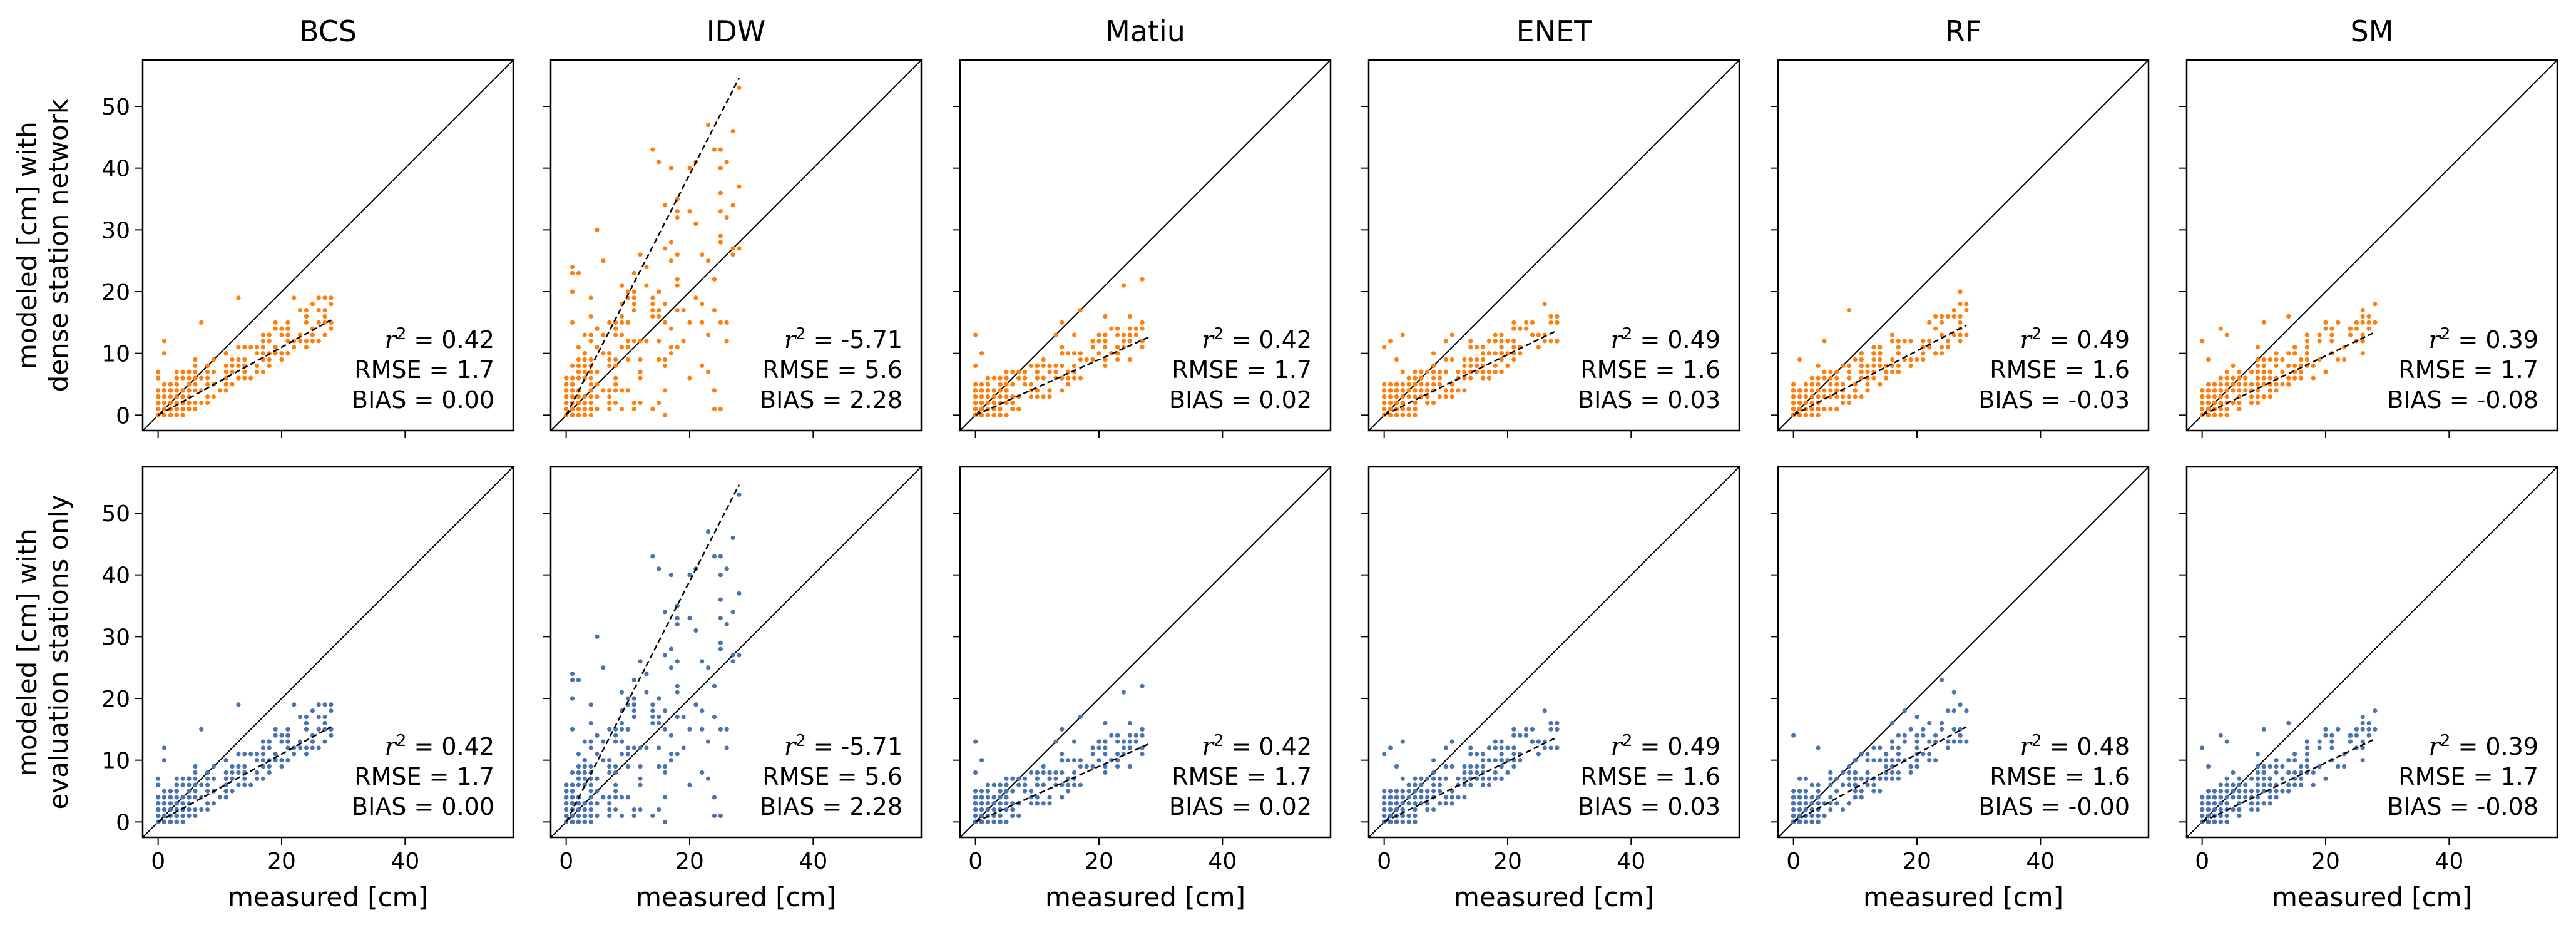 Image resolution: width=2576 pixels, height=940 pixels. Describe the element at coordinates (1880, 370) in the screenshot. I see `fit-line` at that location.